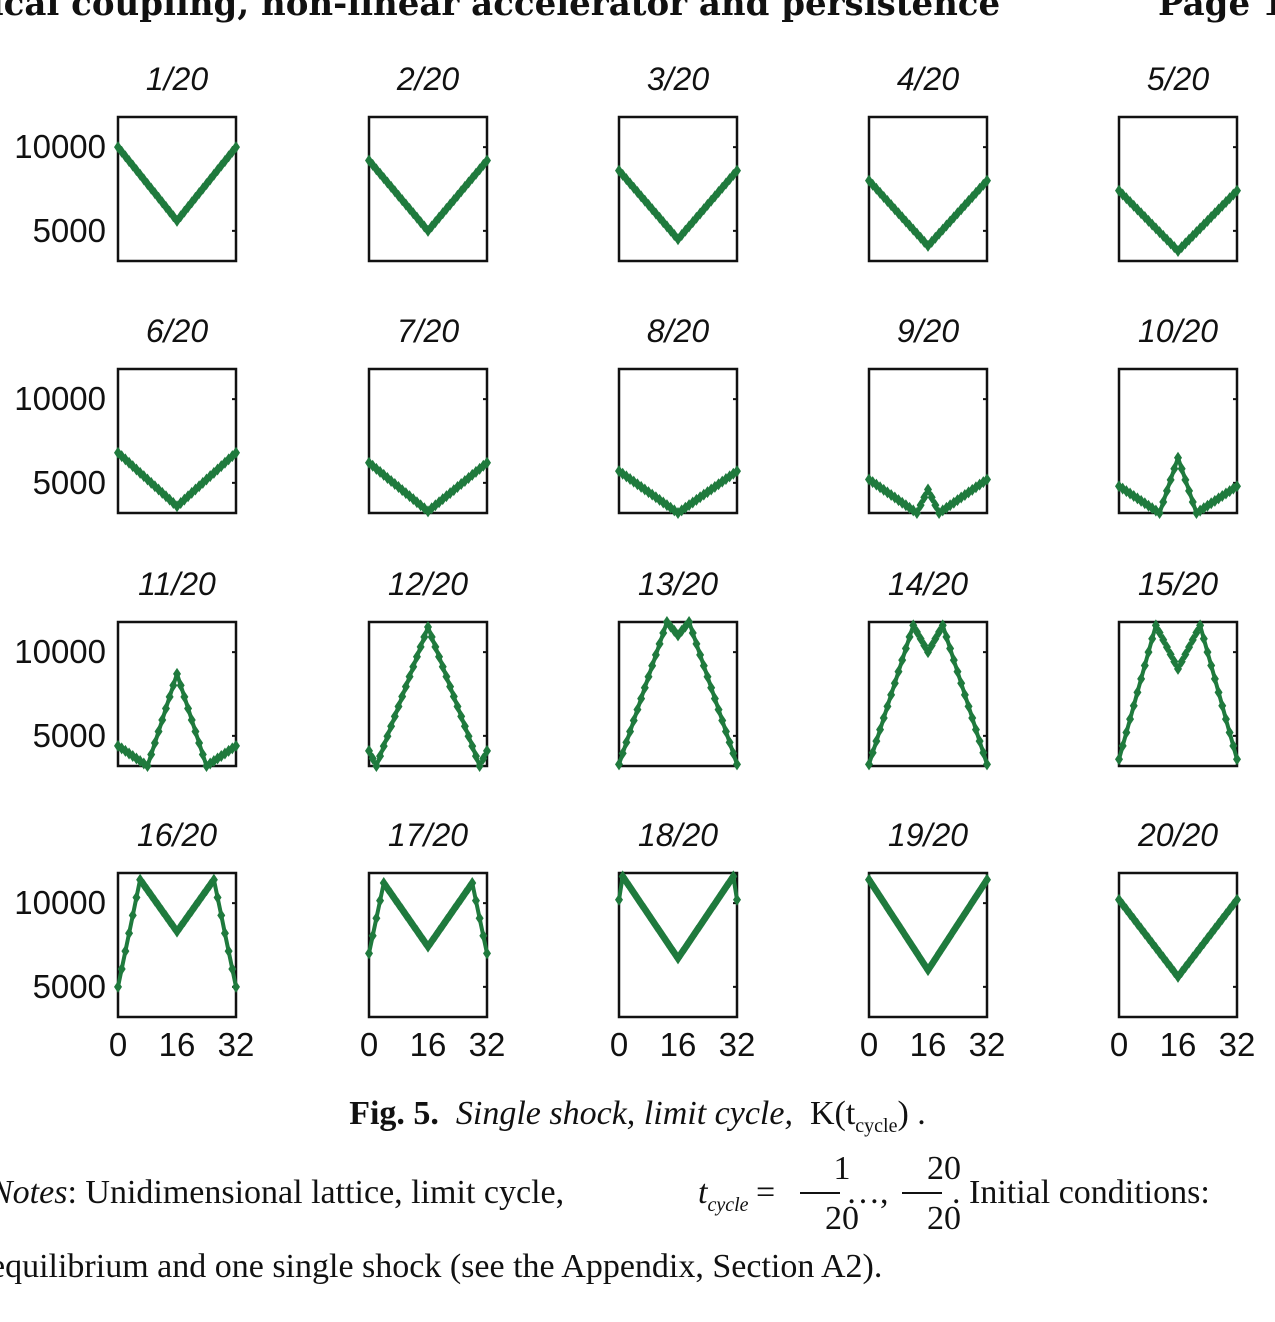 The image size is (1275, 1322). I want to click on panel-title: 9/20, so click(928, 331).